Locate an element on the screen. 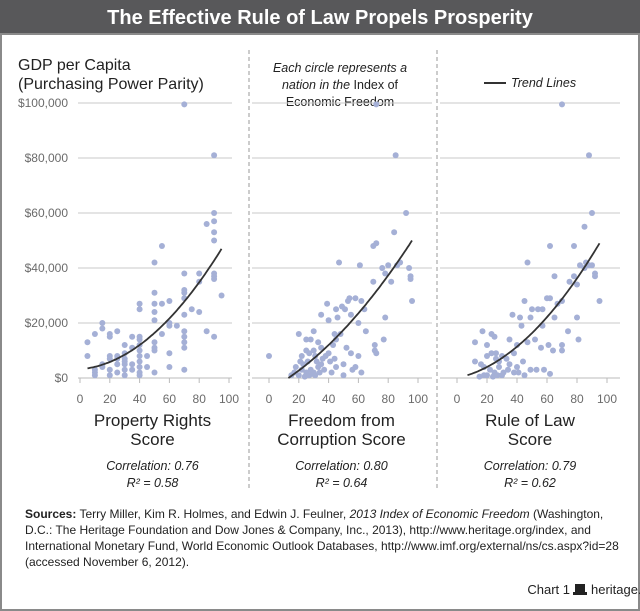 The height and width of the screenshot is (611, 640). sources-label: Sources: is located at coordinates (51, 514).